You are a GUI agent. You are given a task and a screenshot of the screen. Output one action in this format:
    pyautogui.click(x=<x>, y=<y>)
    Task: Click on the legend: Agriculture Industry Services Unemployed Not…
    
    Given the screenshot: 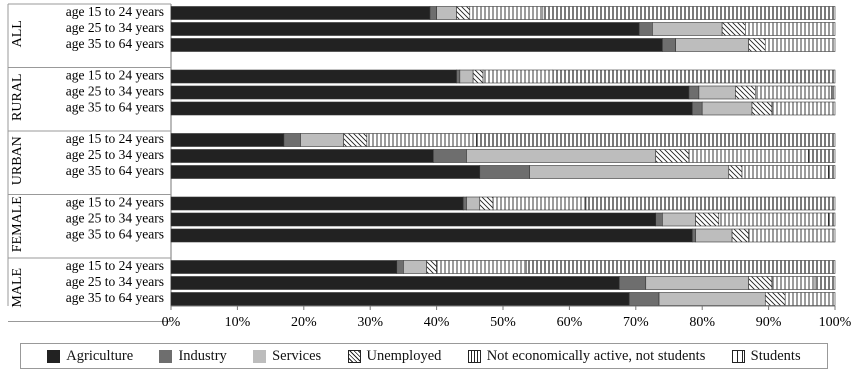 What is the action you would take?
    pyautogui.click(x=424, y=356)
    